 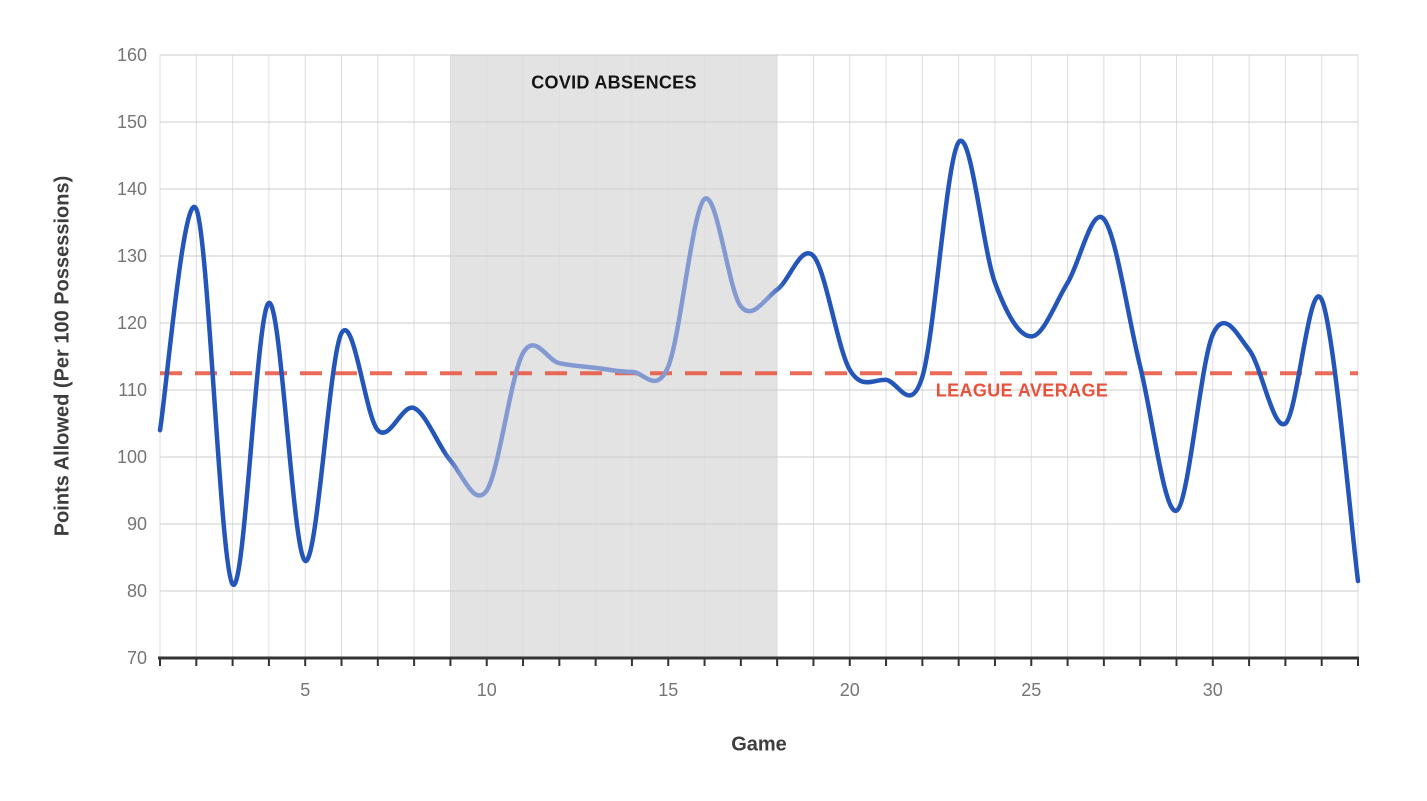 What do you see at coordinates (1213, 690) in the screenshot?
I see `x-tick-label: 30` at bounding box center [1213, 690].